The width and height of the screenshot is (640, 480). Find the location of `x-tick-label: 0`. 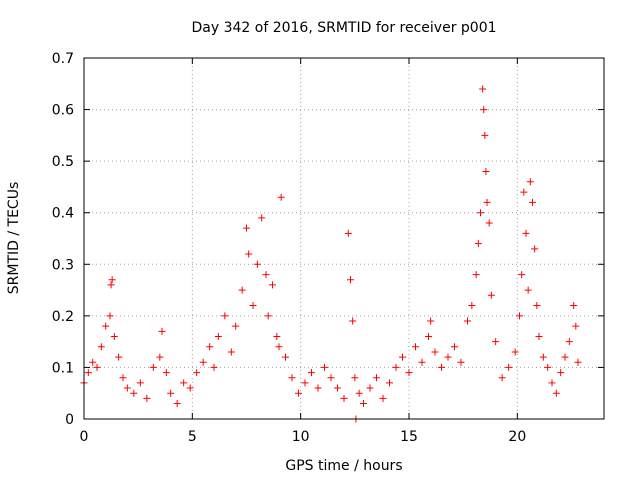

x-tick-label: 0 is located at coordinates (84, 437).